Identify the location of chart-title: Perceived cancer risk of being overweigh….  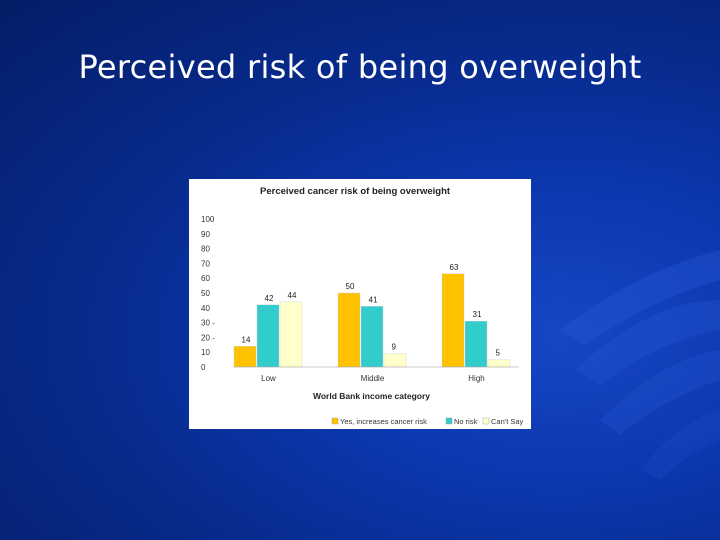
(355, 191).